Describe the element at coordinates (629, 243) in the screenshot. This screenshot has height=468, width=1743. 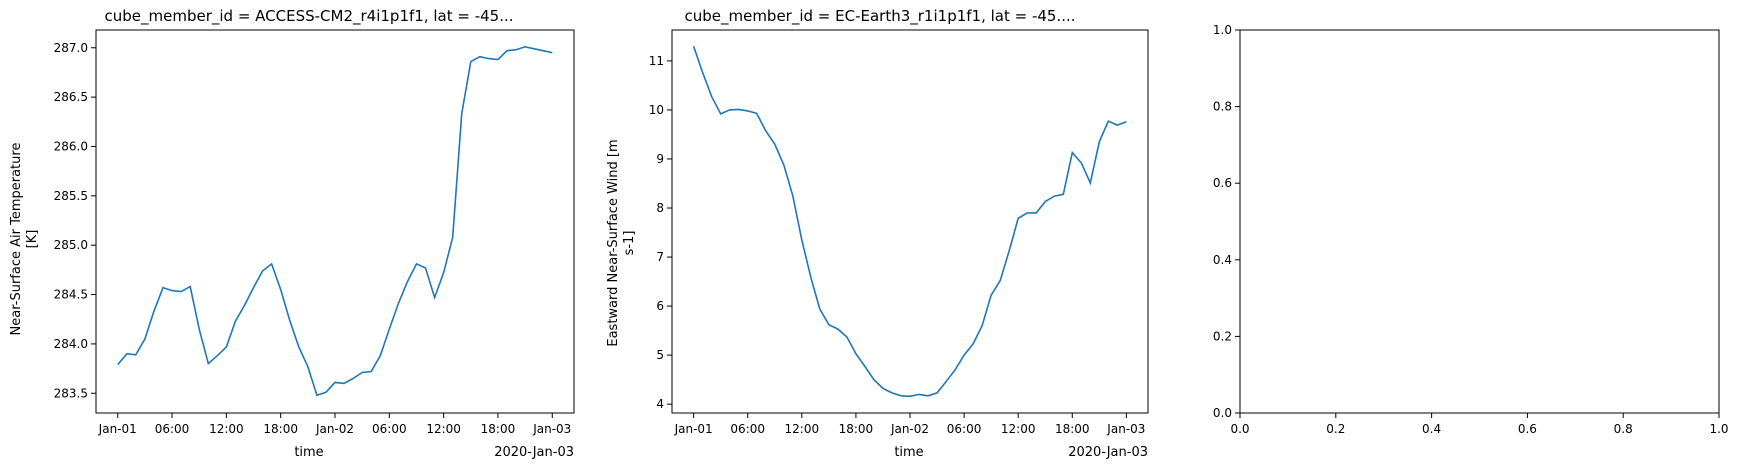
I see `chart-2-y-label-line-2: s-1]` at that location.